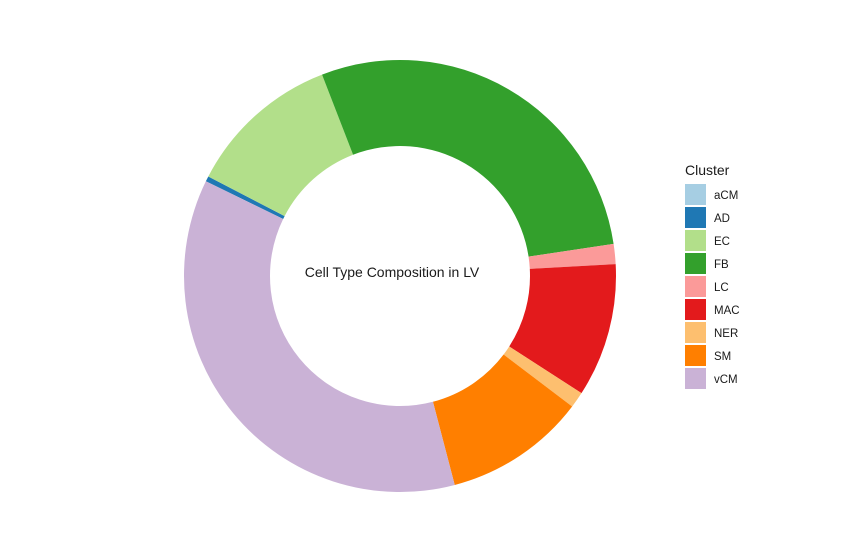  What do you see at coordinates (707, 170) in the screenshot?
I see `legend-title: Cluster` at bounding box center [707, 170].